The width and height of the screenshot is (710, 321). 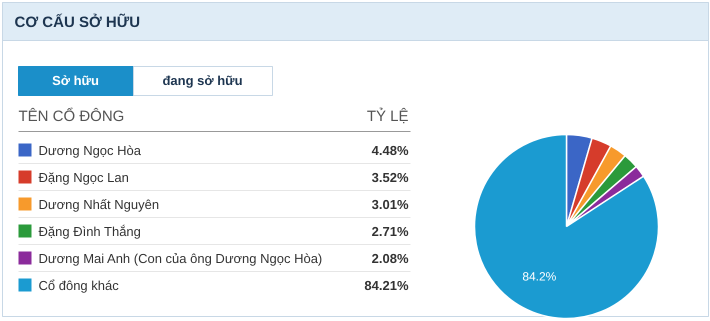 What do you see at coordinates (180, 258) in the screenshot?
I see `legend-label: Dương Mai Anh (Con của ông Dương Ngọc Hòa)` at bounding box center [180, 258].